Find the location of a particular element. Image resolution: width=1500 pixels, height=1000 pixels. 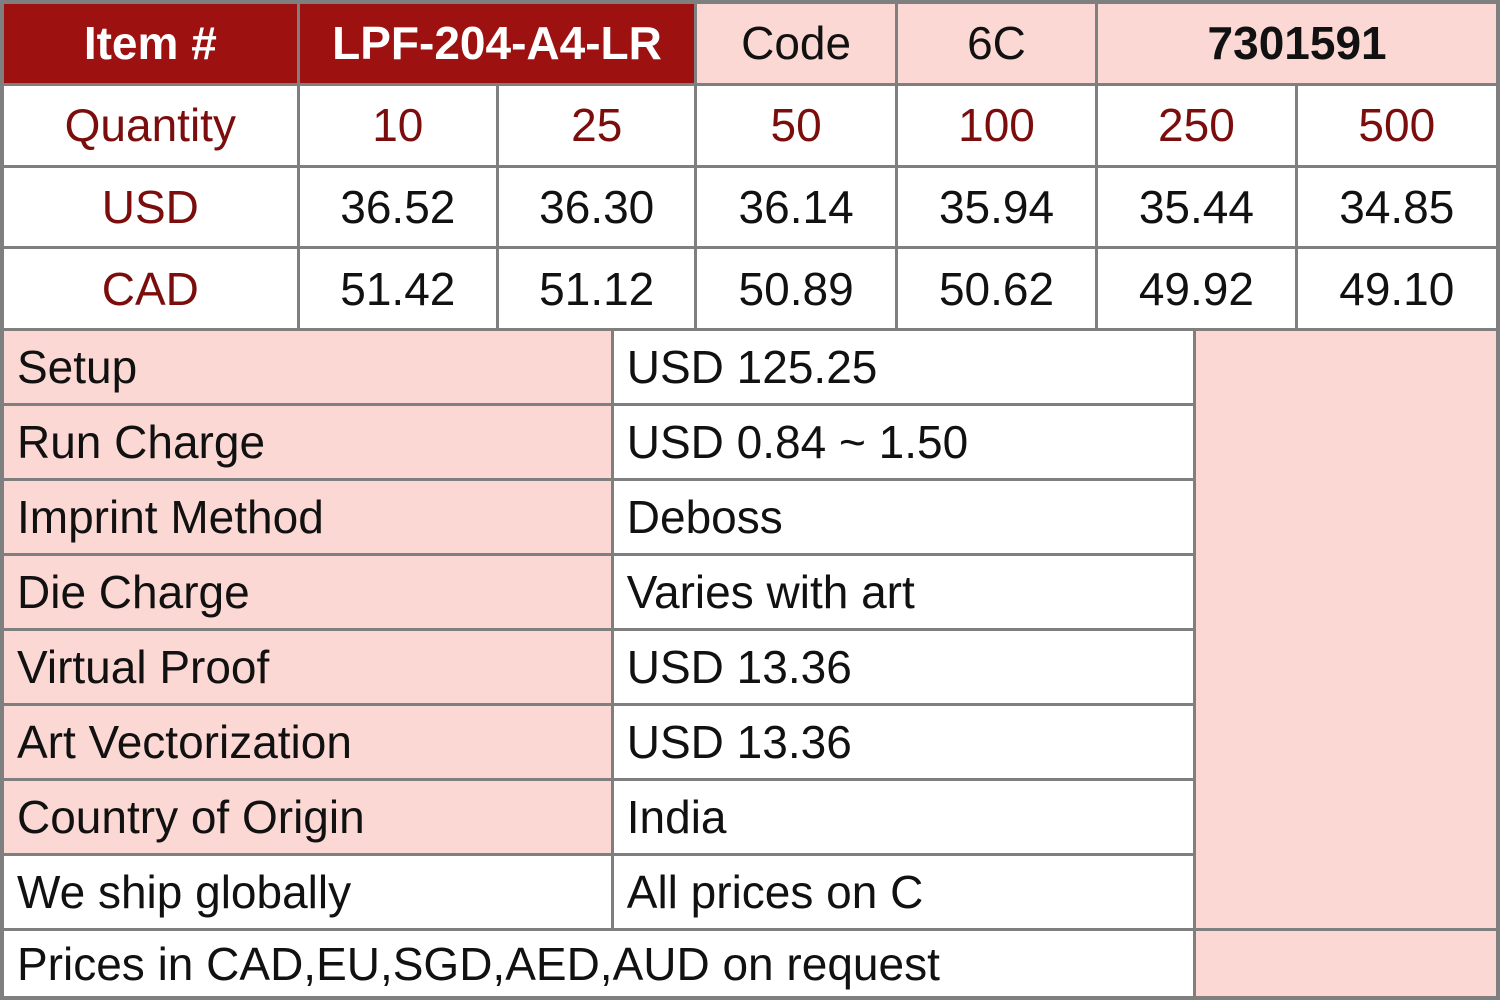

usd-price-cell: 34.85 is located at coordinates (1396, 207).